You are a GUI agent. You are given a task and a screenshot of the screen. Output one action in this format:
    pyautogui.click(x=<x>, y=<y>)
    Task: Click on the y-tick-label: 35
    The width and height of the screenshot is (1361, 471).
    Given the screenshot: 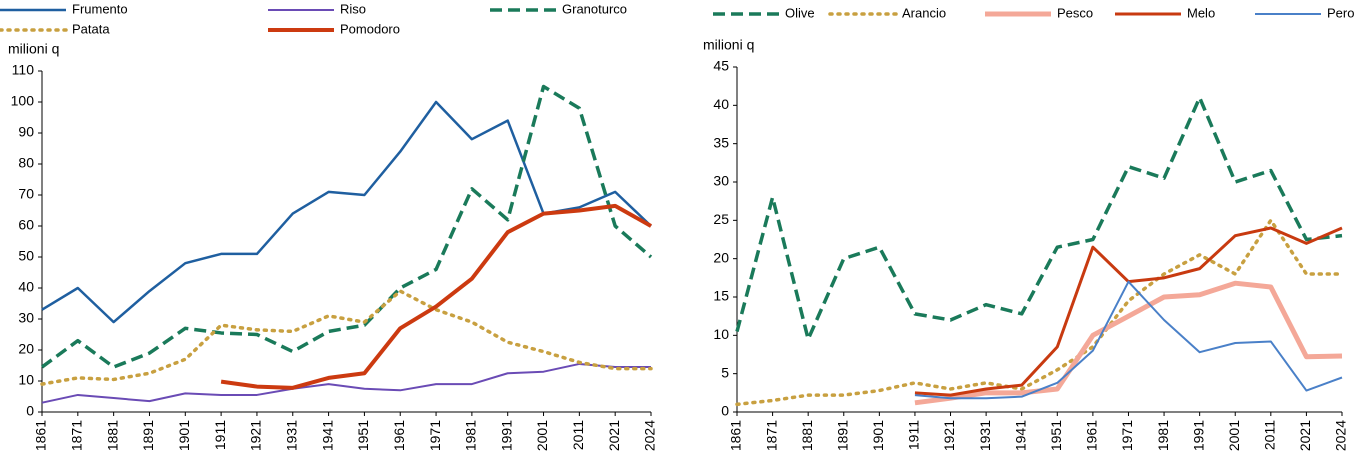 What is the action you would take?
    pyautogui.click(x=721, y=142)
    